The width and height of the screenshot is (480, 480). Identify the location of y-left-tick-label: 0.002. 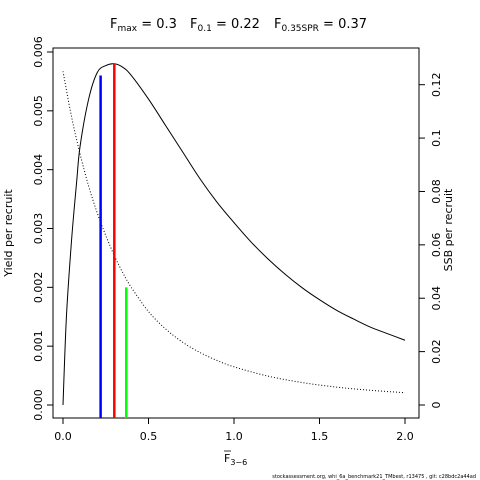
(38, 288).